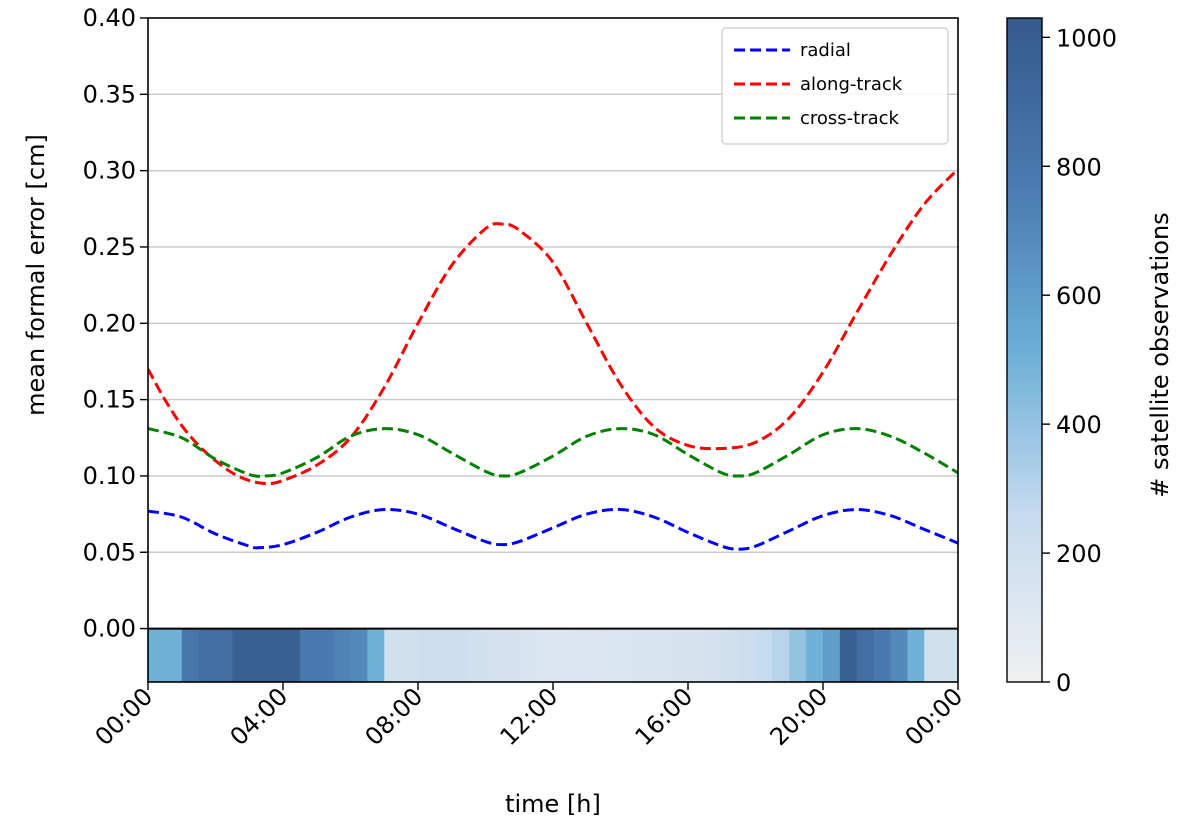 This screenshot has height=824, width=1191. I want to click on x-axis-label: time [h], so click(553, 804).